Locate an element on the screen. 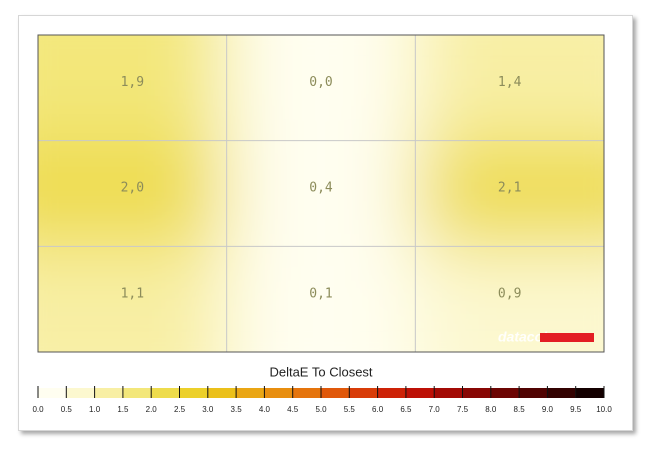 This screenshot has width=649, height=449. colorbar-tick-label: 8.5 is located at coordinates (520, 409).